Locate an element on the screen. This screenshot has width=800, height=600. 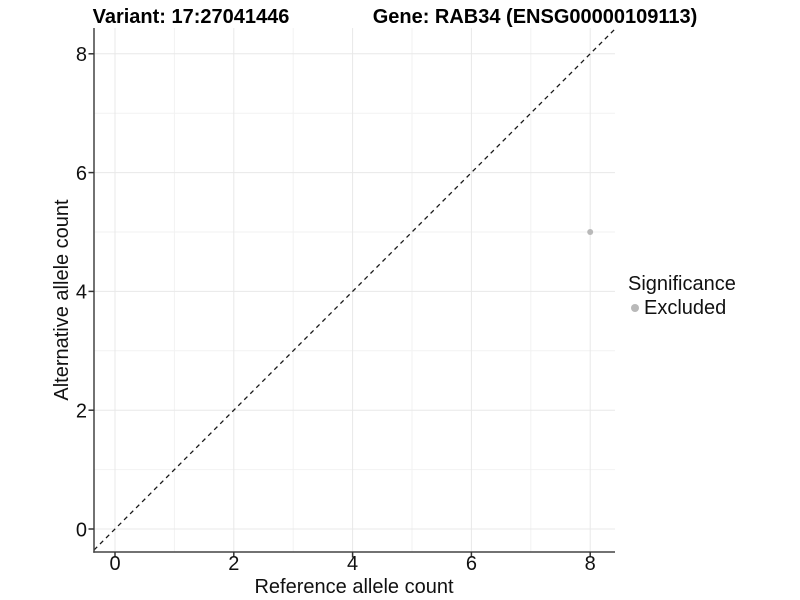
x-axis-title: Reference allele count is located at coordinates (354, 587).